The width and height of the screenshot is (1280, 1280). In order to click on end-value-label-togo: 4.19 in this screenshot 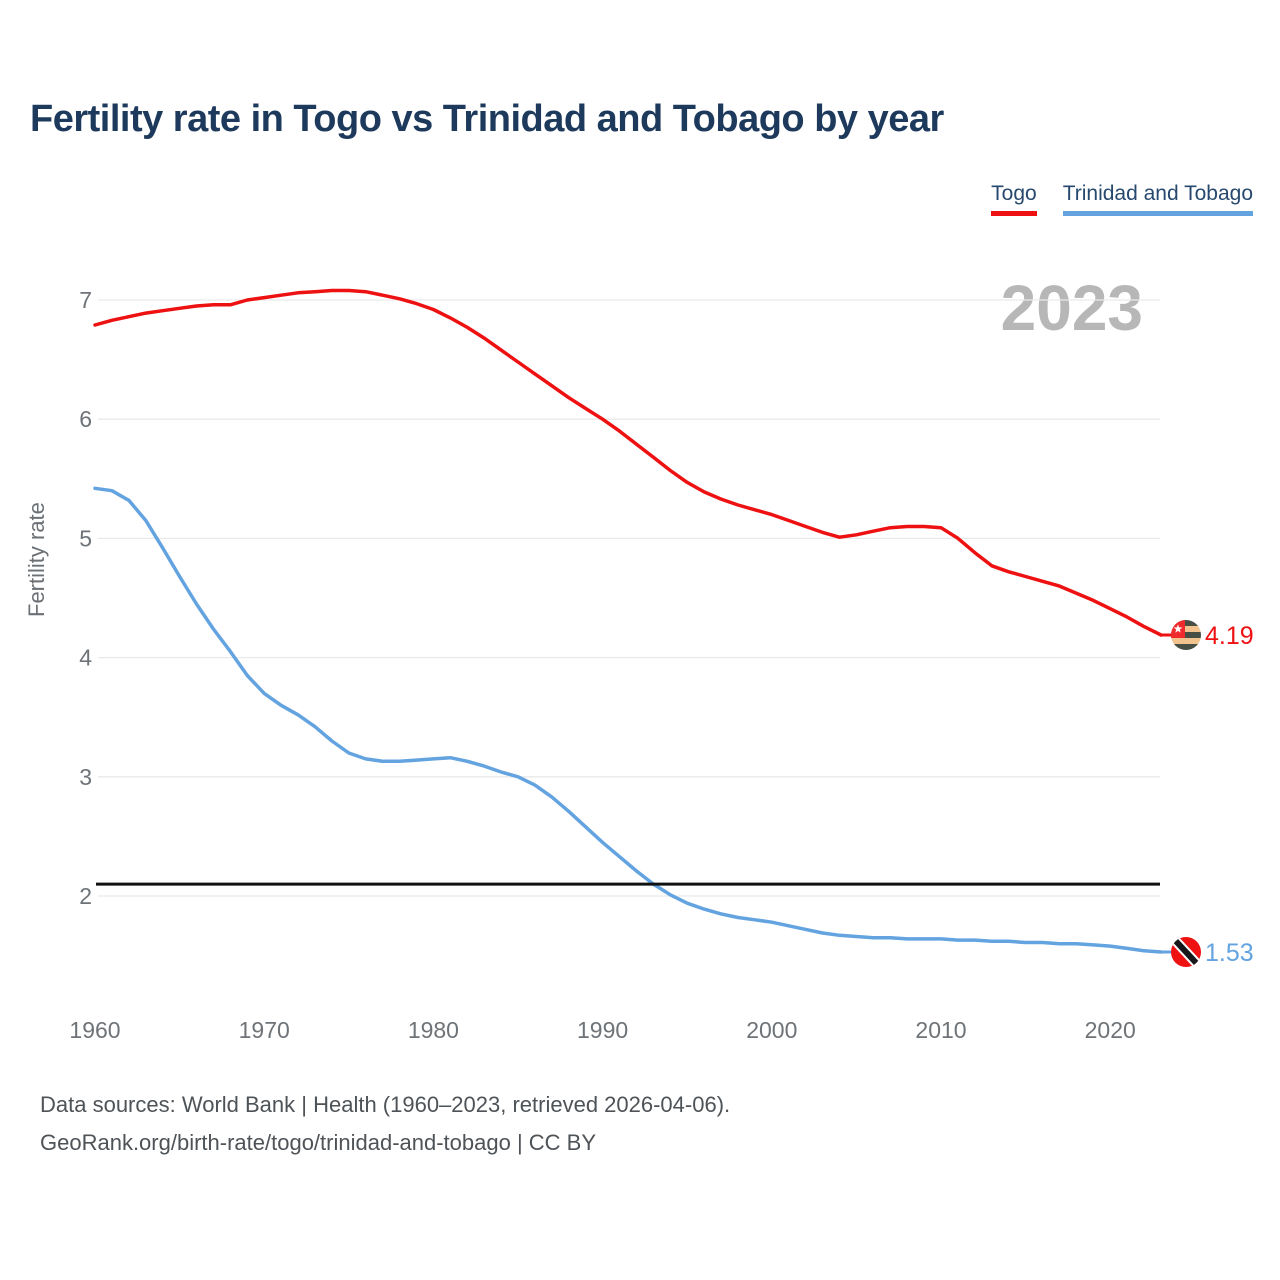, I will do `click(1229, 636)`.